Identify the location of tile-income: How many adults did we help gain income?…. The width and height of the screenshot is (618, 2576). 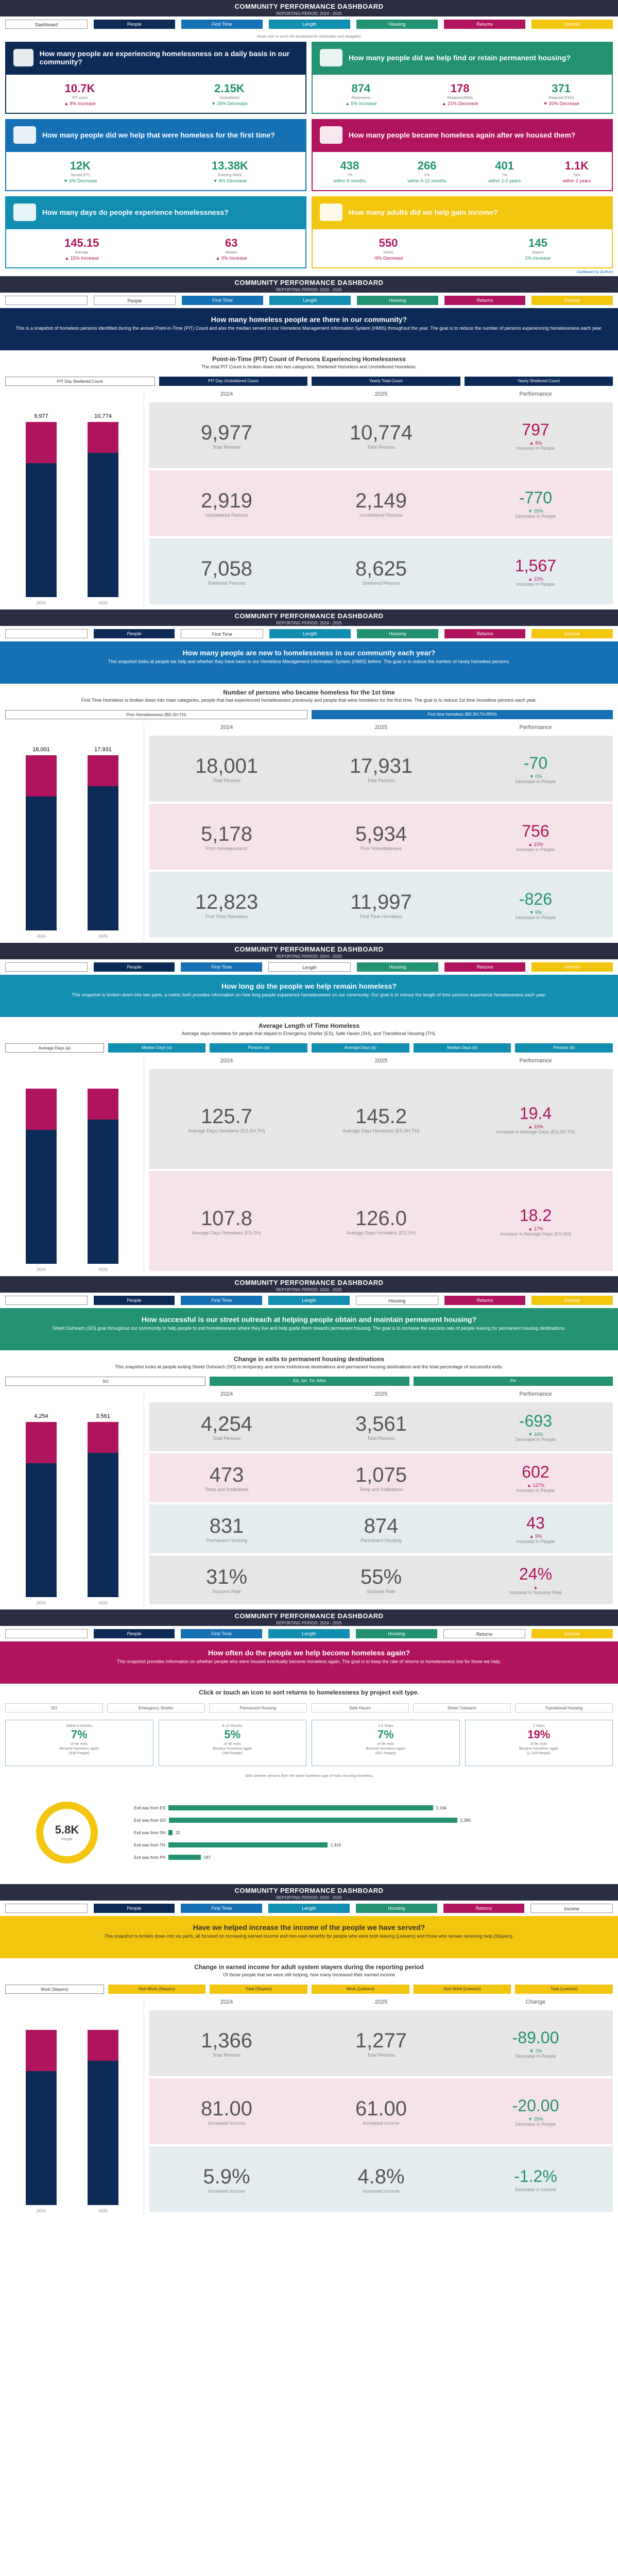
(462, 232).